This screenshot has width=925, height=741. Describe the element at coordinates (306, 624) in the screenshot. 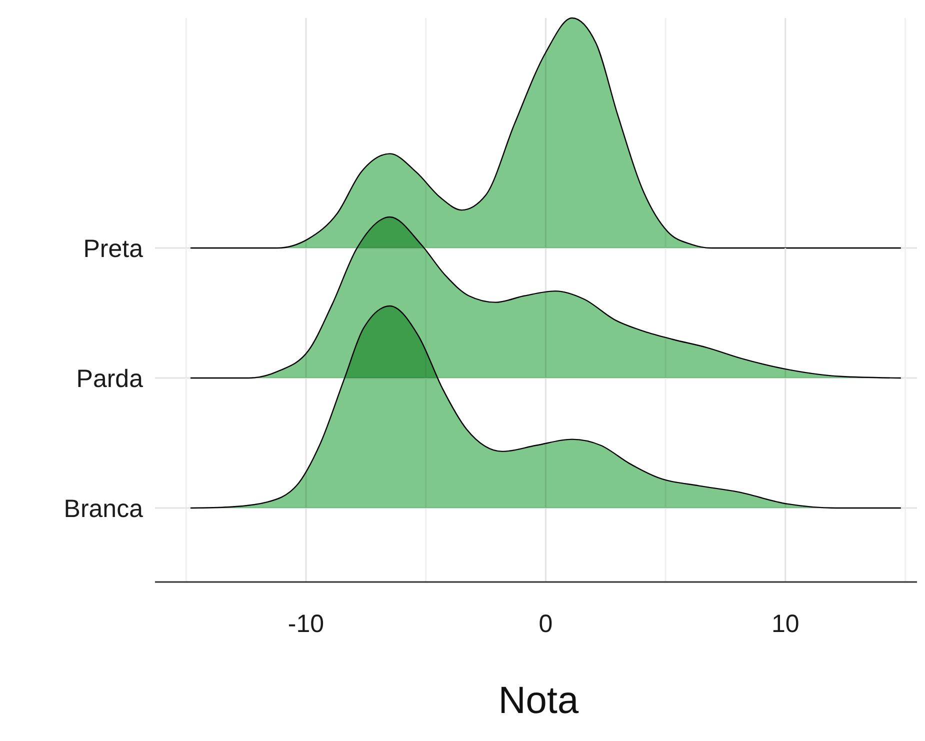

I see `x-tick-label: -10` at that location.